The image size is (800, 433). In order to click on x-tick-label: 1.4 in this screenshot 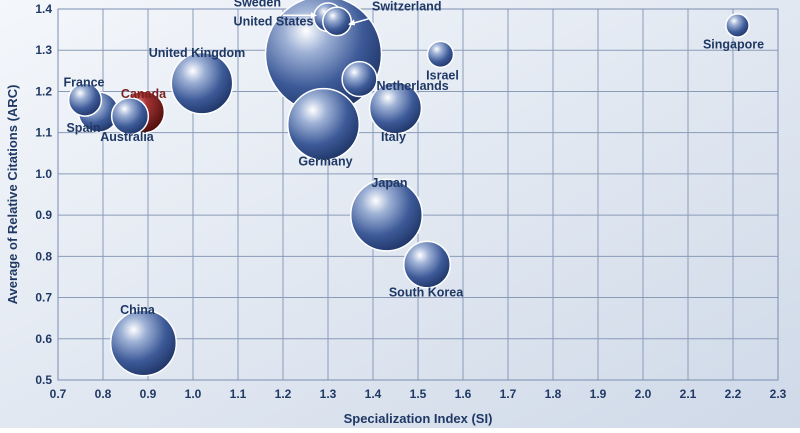, I will do `click(373, 394)`.